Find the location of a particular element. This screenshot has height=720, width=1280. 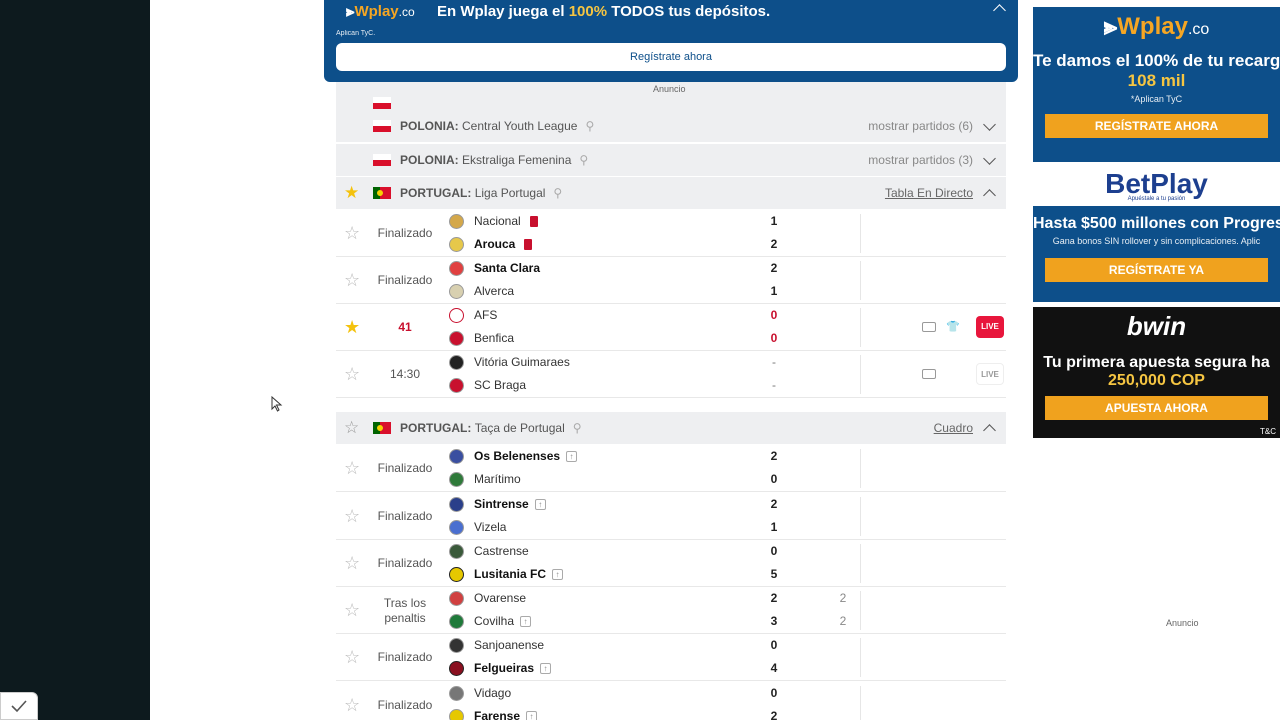

match-row: ☆ Finalizado Castrense Lusitania FC ↑ 0 5 is located at coordinates (671, 563).